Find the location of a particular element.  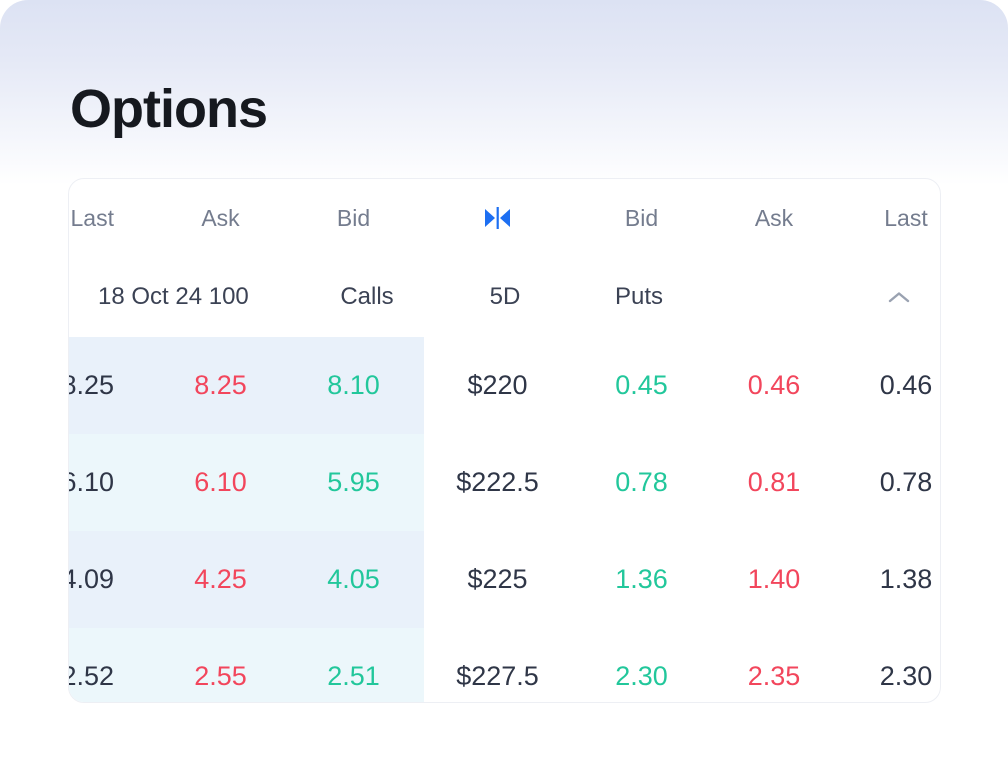

call-bid-cell: 2.51 is located at coordinates (353, 676).